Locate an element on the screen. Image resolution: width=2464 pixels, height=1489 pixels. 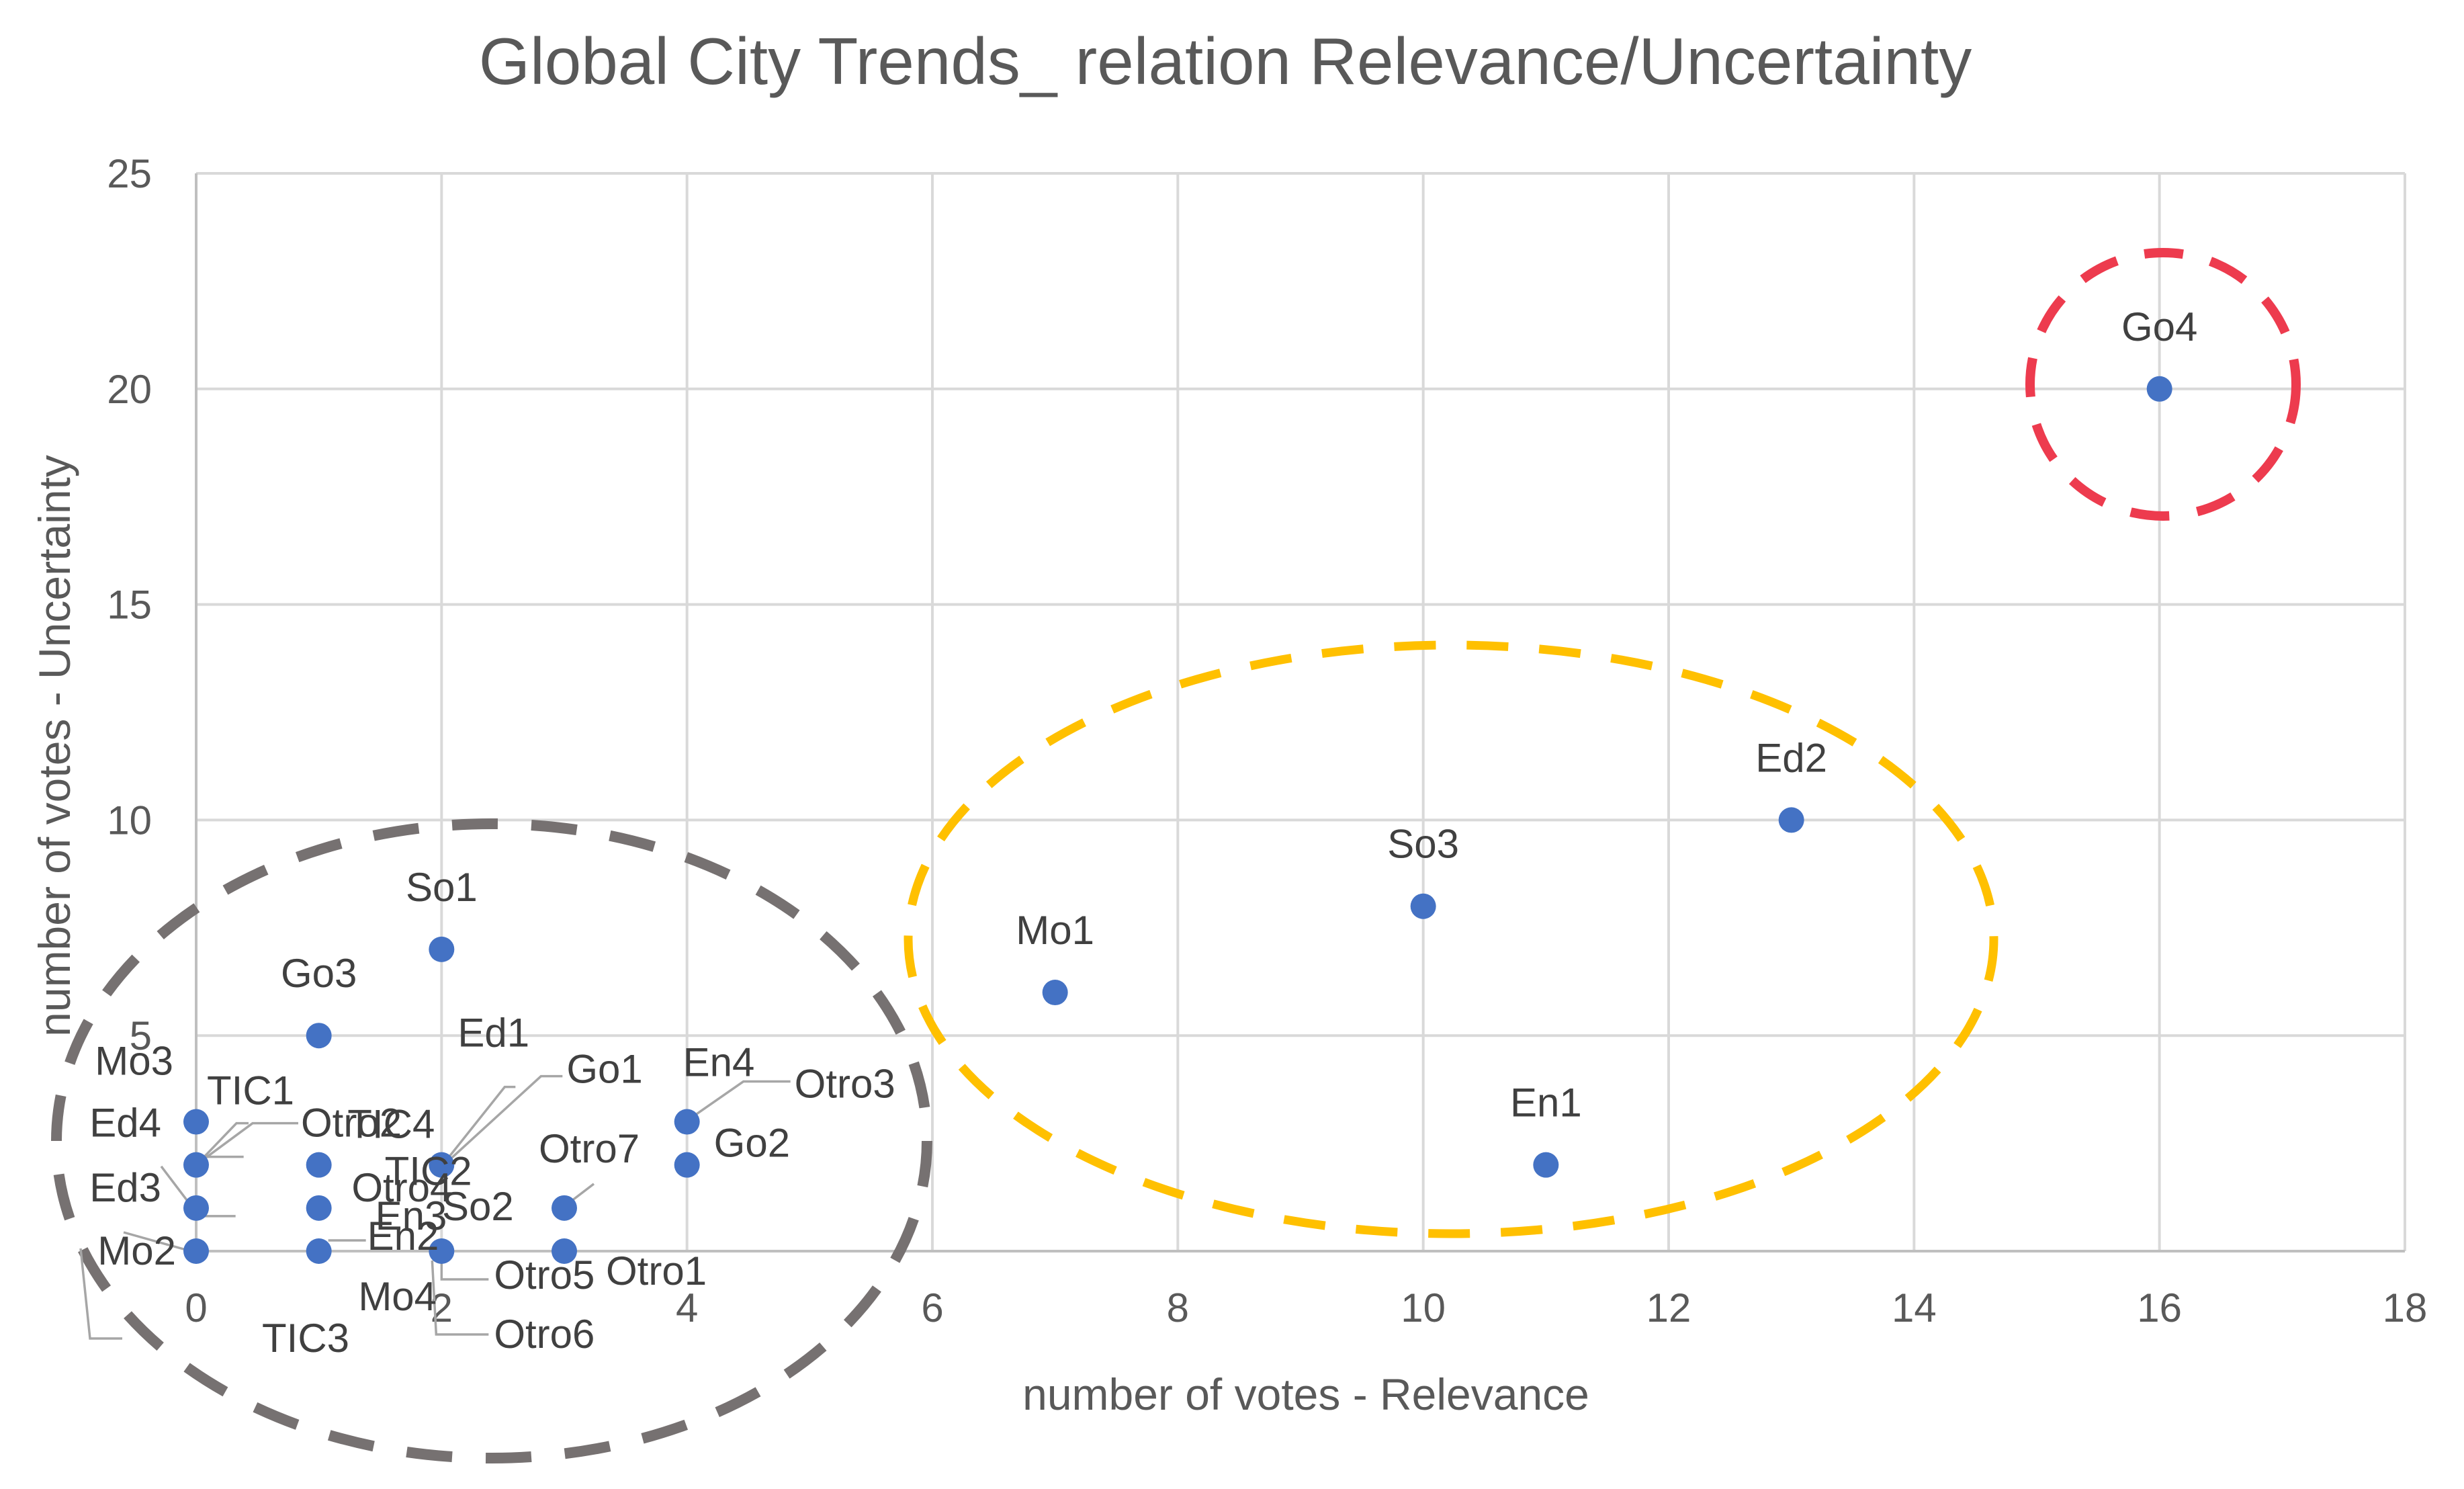
point-label: TIC2 is located at coordinates (428, 1172).